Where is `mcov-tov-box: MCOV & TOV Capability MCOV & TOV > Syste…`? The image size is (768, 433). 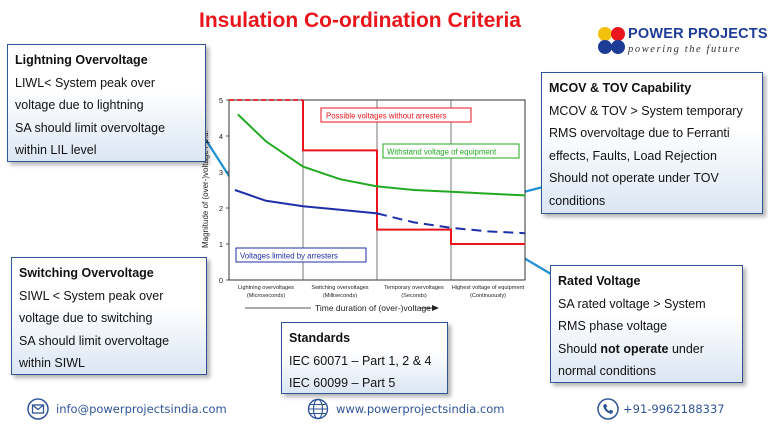 mcov-tov-box: MCOV & TOV Capability MCOV & TOV > Syste… is located at coordinates (652, 143).